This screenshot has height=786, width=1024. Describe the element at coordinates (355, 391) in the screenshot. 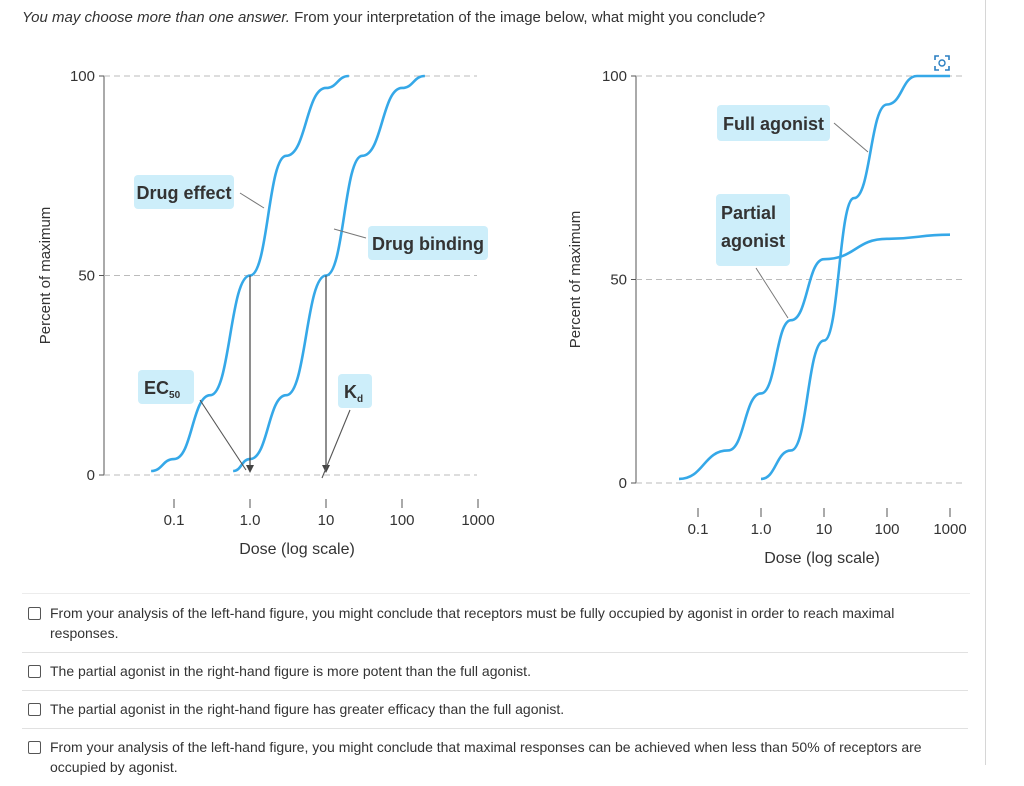

I see `kd-label-box` at that location.